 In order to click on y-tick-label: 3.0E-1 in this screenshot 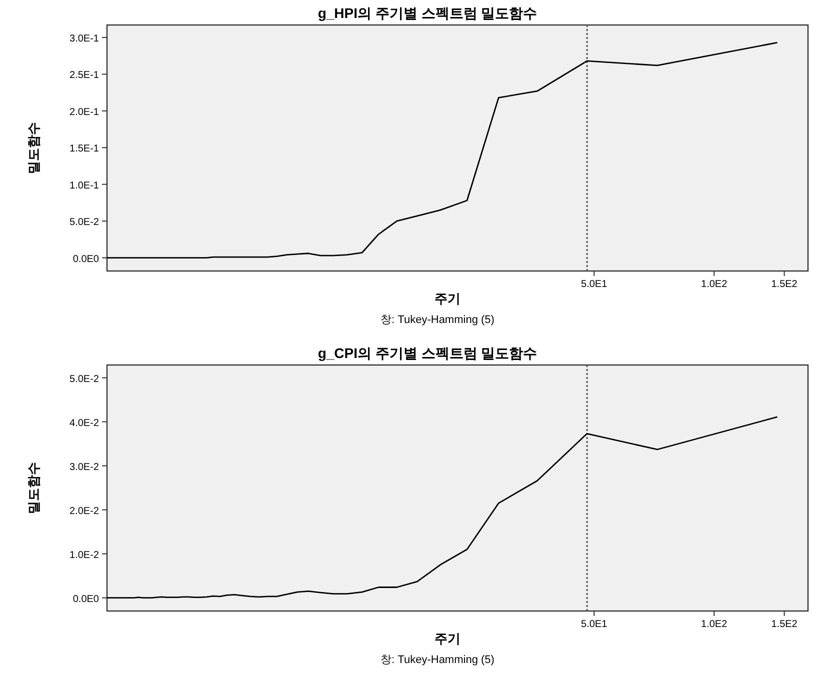, I will do `click(85, 38)`.